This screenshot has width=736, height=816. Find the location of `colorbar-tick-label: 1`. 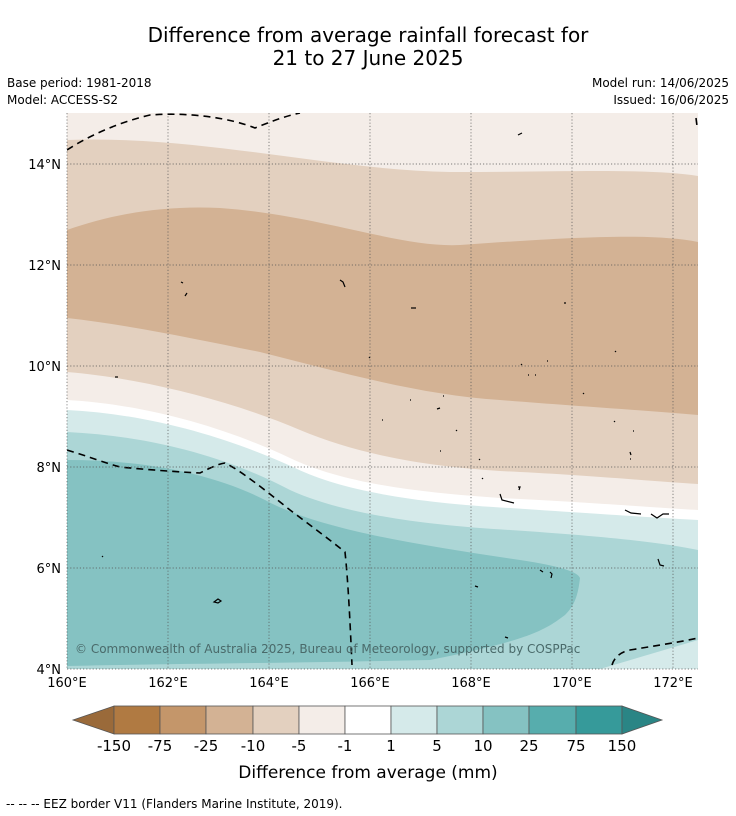

colorbar-tick-label: 1 is located at coordinates (391, 746).